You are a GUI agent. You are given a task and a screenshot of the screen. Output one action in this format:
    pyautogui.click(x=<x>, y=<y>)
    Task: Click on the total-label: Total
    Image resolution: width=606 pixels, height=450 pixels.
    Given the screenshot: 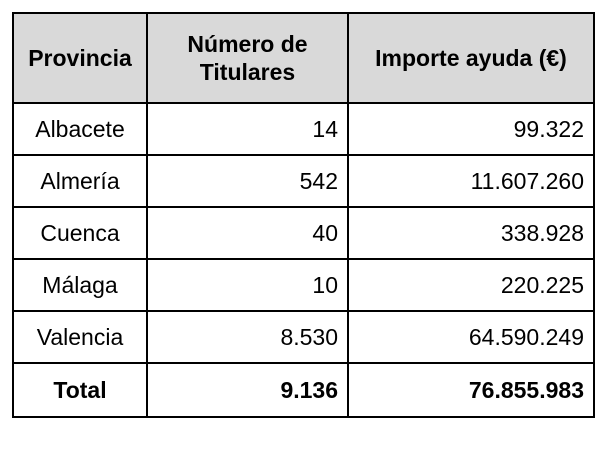 What is the action you would take?
    pyautogui.click(x=80, y=390)
    